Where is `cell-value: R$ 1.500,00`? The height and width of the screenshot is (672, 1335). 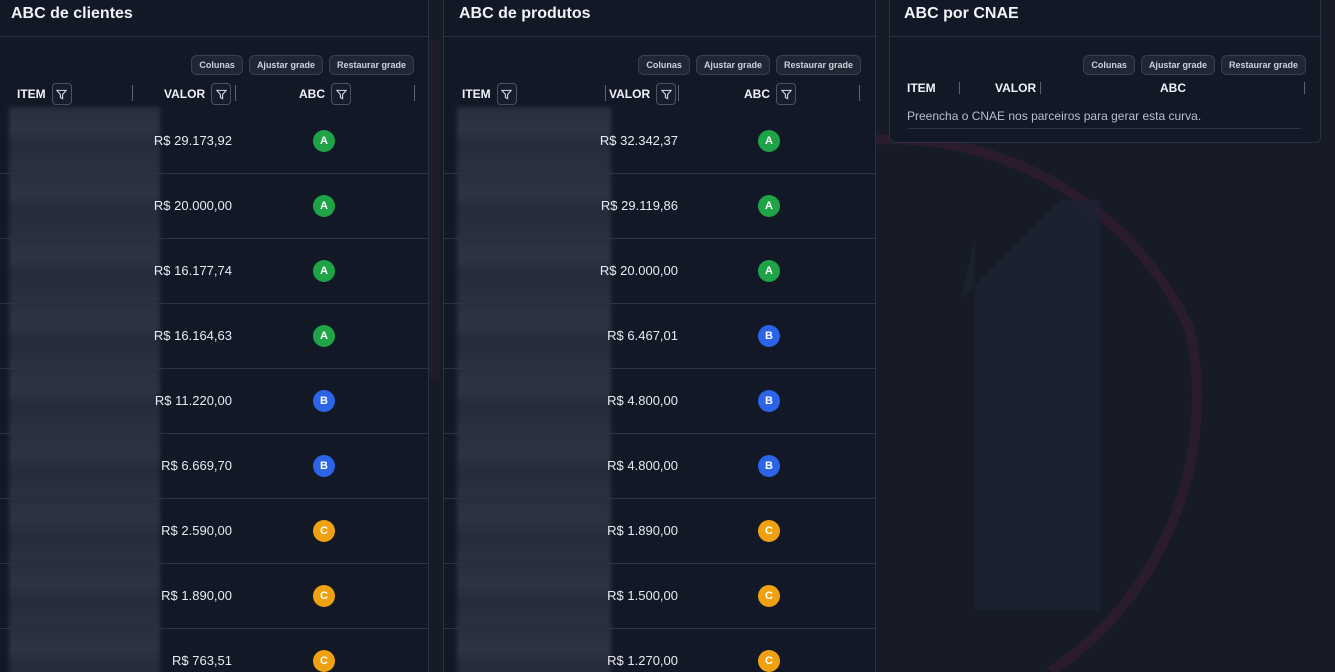 cell-value: R$ 1.500,00 is located at coordinates (642, 595).